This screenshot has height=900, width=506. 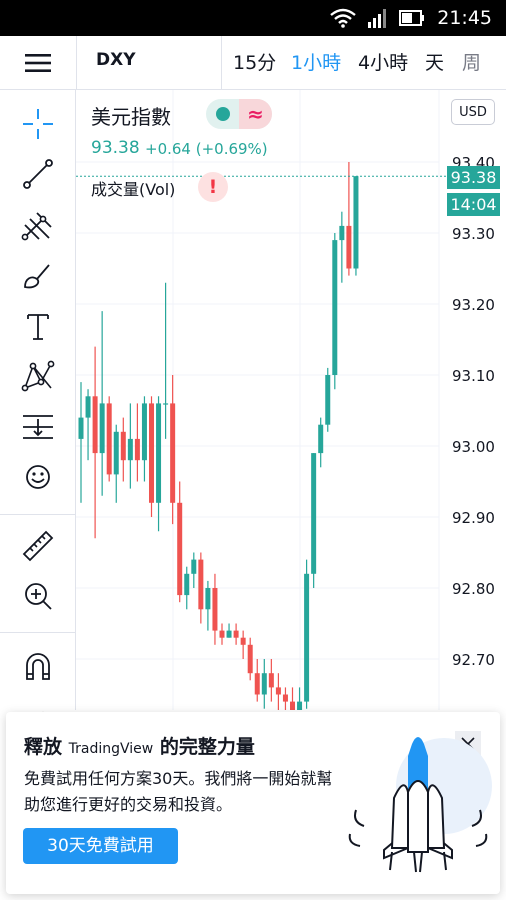 I want to click on battery-icon, so click(x=412, y=18).